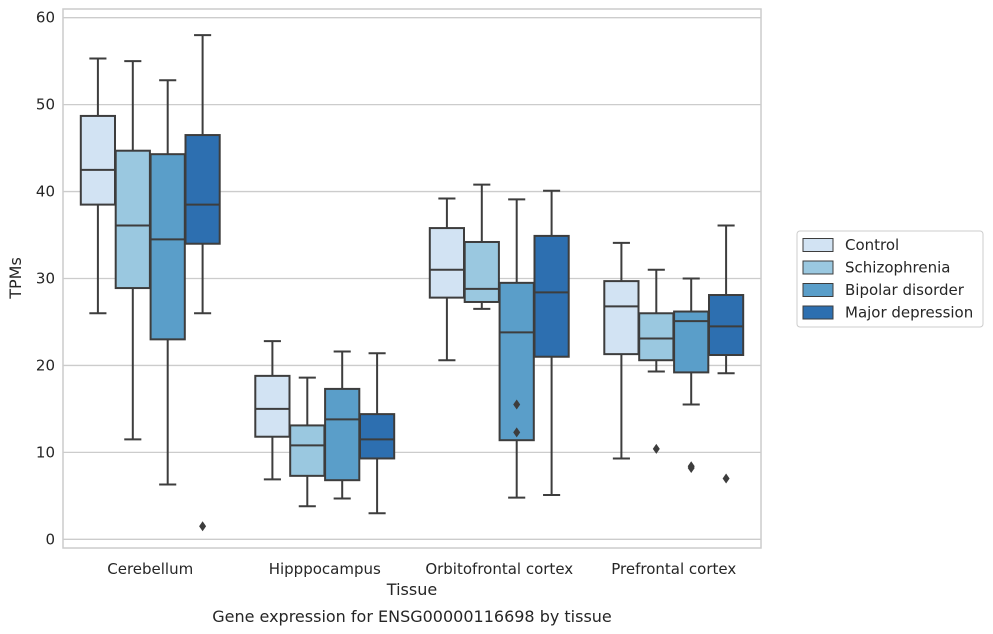 Image resolution: width=993 pixels, height=634 pixels. I want to click on y-tick-label: 20, so click(45, 365).